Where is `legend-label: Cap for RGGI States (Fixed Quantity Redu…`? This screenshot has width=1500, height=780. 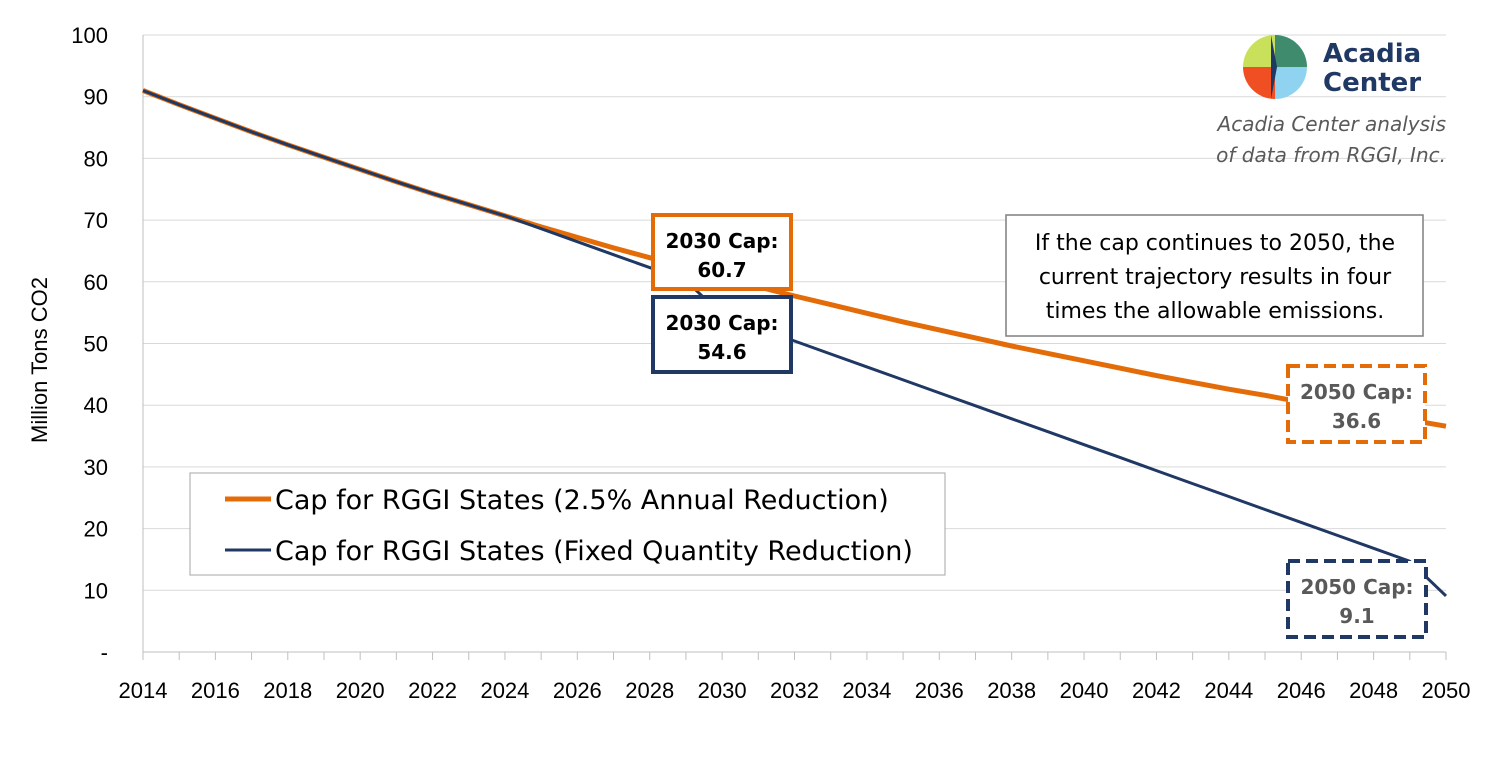
legend-label: Cap for RGGI States (Fixed Quantity Redu… is located at coordinates (594, 551).